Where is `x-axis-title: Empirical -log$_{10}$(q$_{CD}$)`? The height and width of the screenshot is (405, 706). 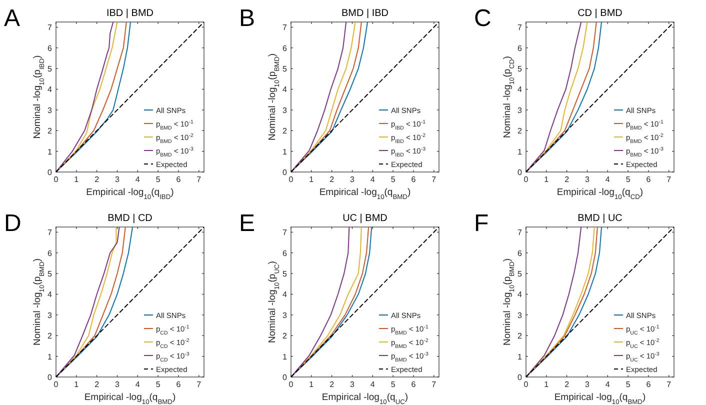 x-axis-title: Empirical -log$_{10}$(q$_{CD}$) is located at coordinates (600, 193).